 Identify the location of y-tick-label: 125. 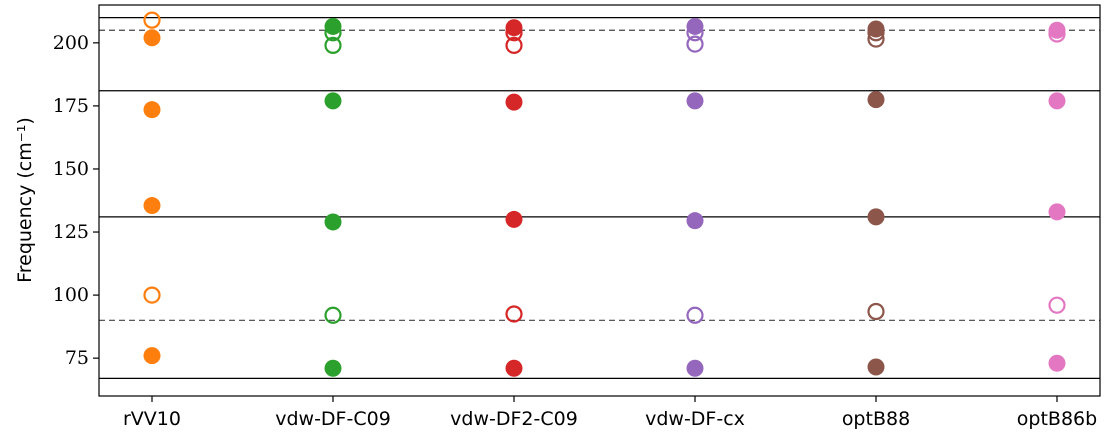
(71, 232).